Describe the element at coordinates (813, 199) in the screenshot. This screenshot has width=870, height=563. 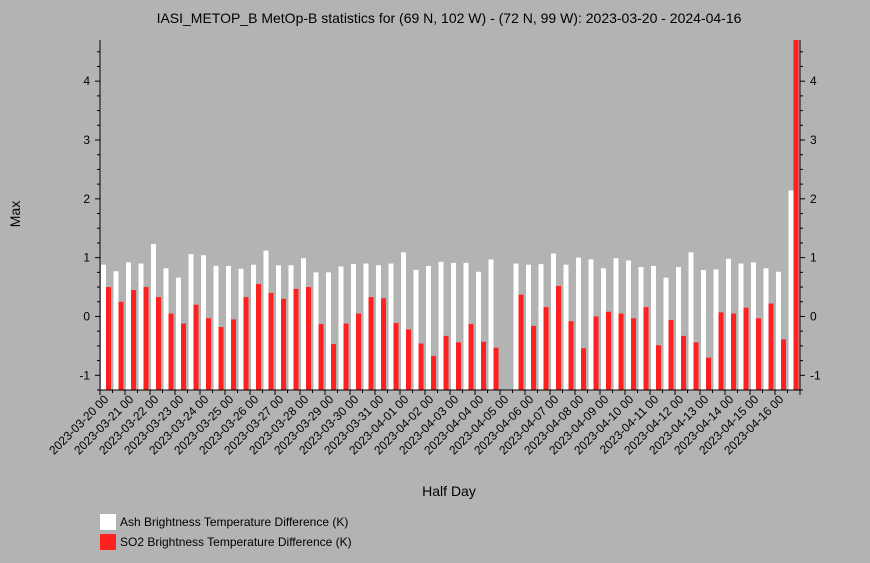
I see `y-tick-label-right: 2` at that location.